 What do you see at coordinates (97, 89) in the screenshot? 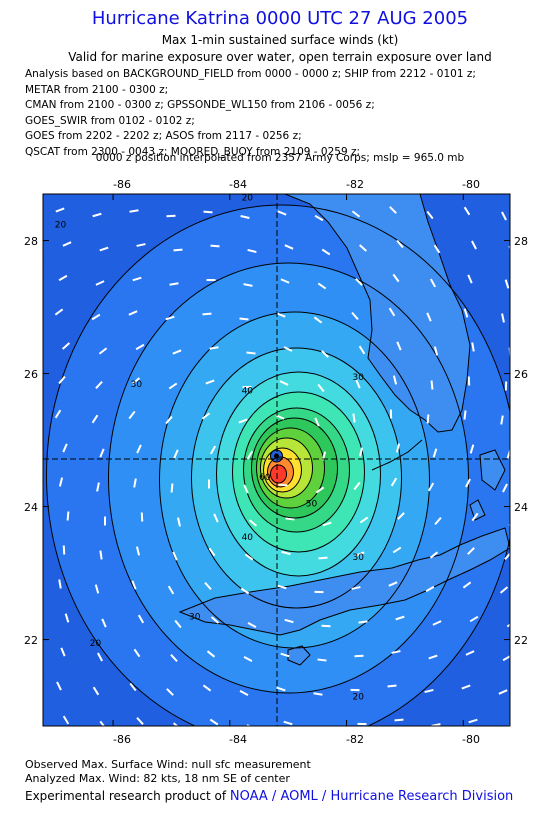
I see `analysis-line: METAR from 2100 - 0300 z;` at bounding box center [97, 89].